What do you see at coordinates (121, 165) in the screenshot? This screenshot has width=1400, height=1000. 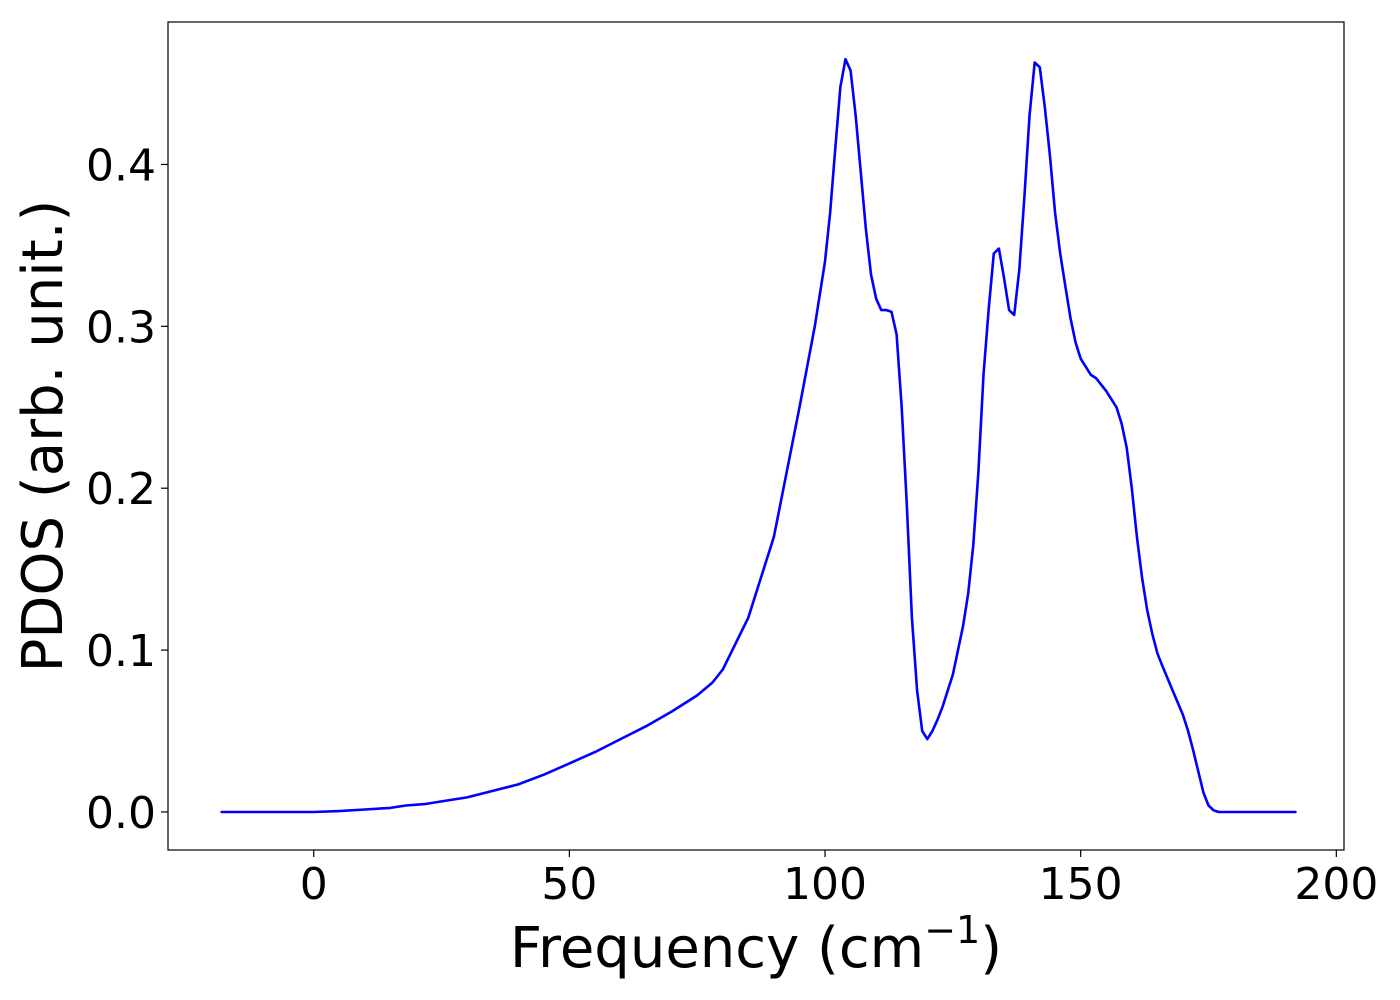 I see `y-tick-label: 0.4` at bounding box center [121, 165].